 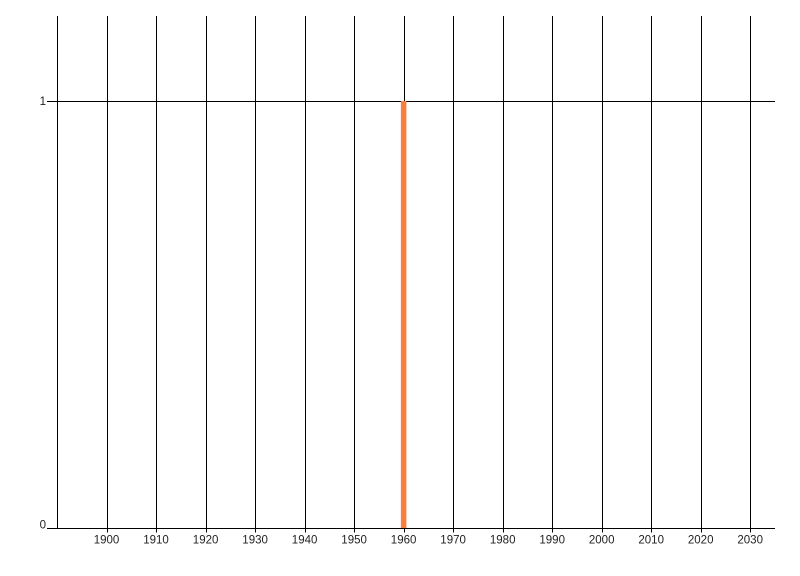 I want to click on x-tick-label: 2010, so click(x=651, y=541).